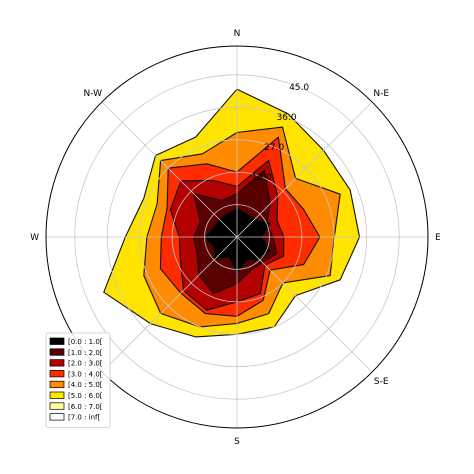 The height and width of the screenshot is (474, 474). I want to click on direction-label-n: N, so click(237, 34).